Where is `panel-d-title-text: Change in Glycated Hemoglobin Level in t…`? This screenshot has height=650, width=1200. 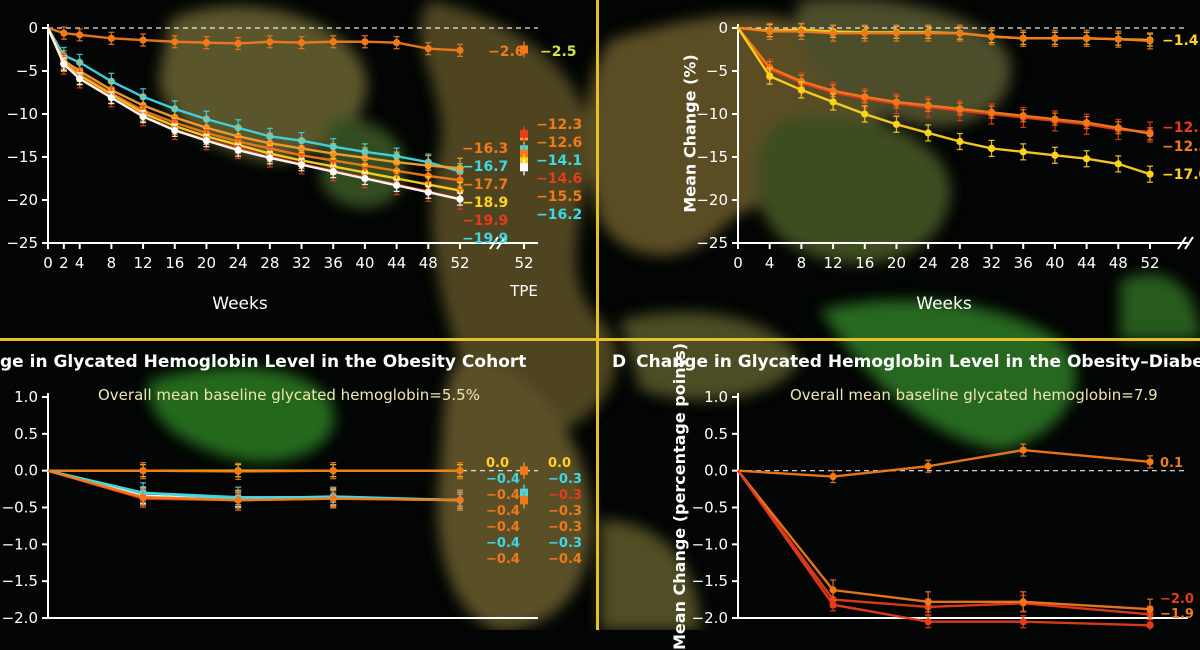 panel-d-title-text: Change in Glycated Hemoglobin Level in t… is located at coordinates (918, 362).